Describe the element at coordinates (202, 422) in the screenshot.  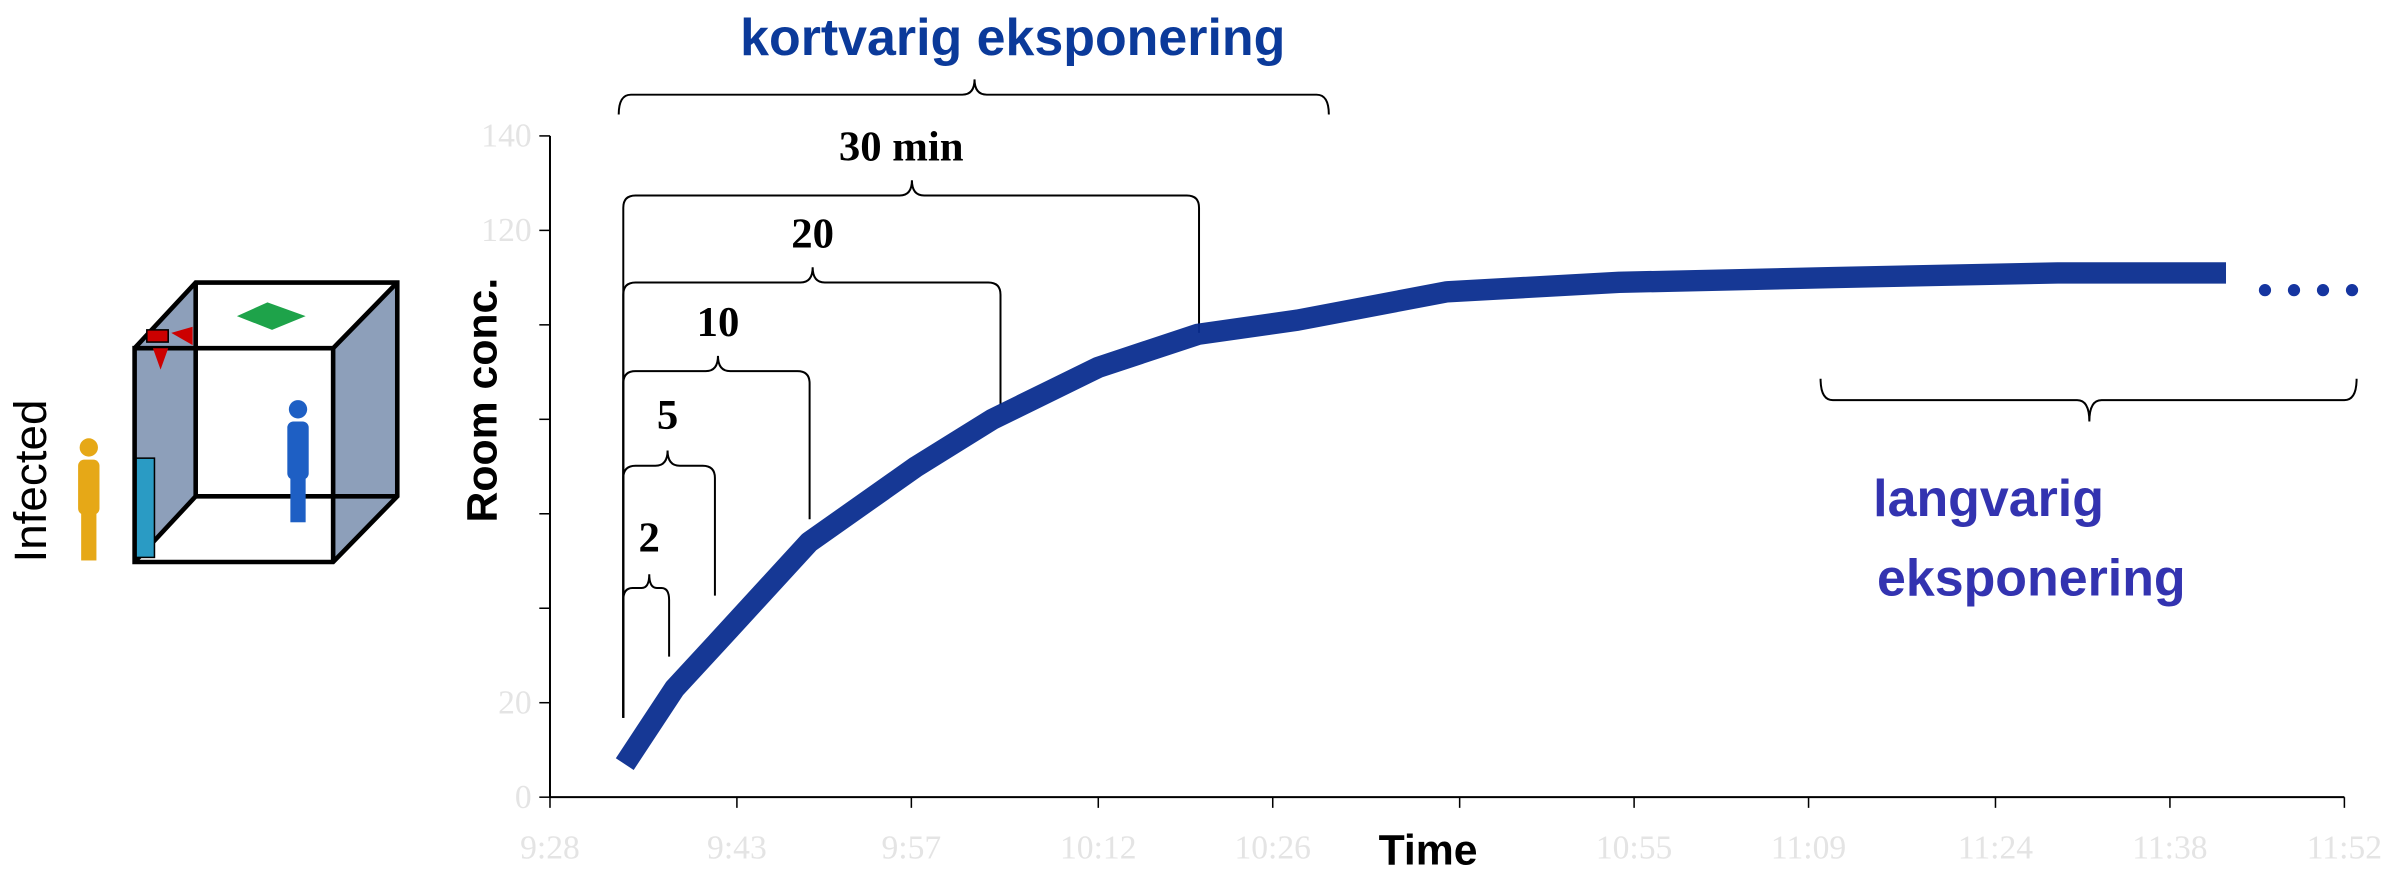
I see `room-illustration: Infected` at that location.